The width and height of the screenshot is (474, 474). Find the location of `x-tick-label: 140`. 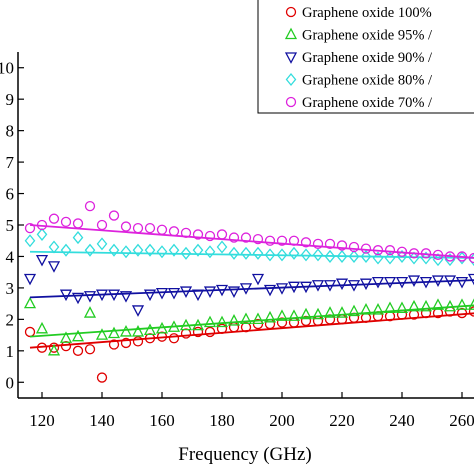

x-tick-label: 140 is located at coordinates (102, 420).